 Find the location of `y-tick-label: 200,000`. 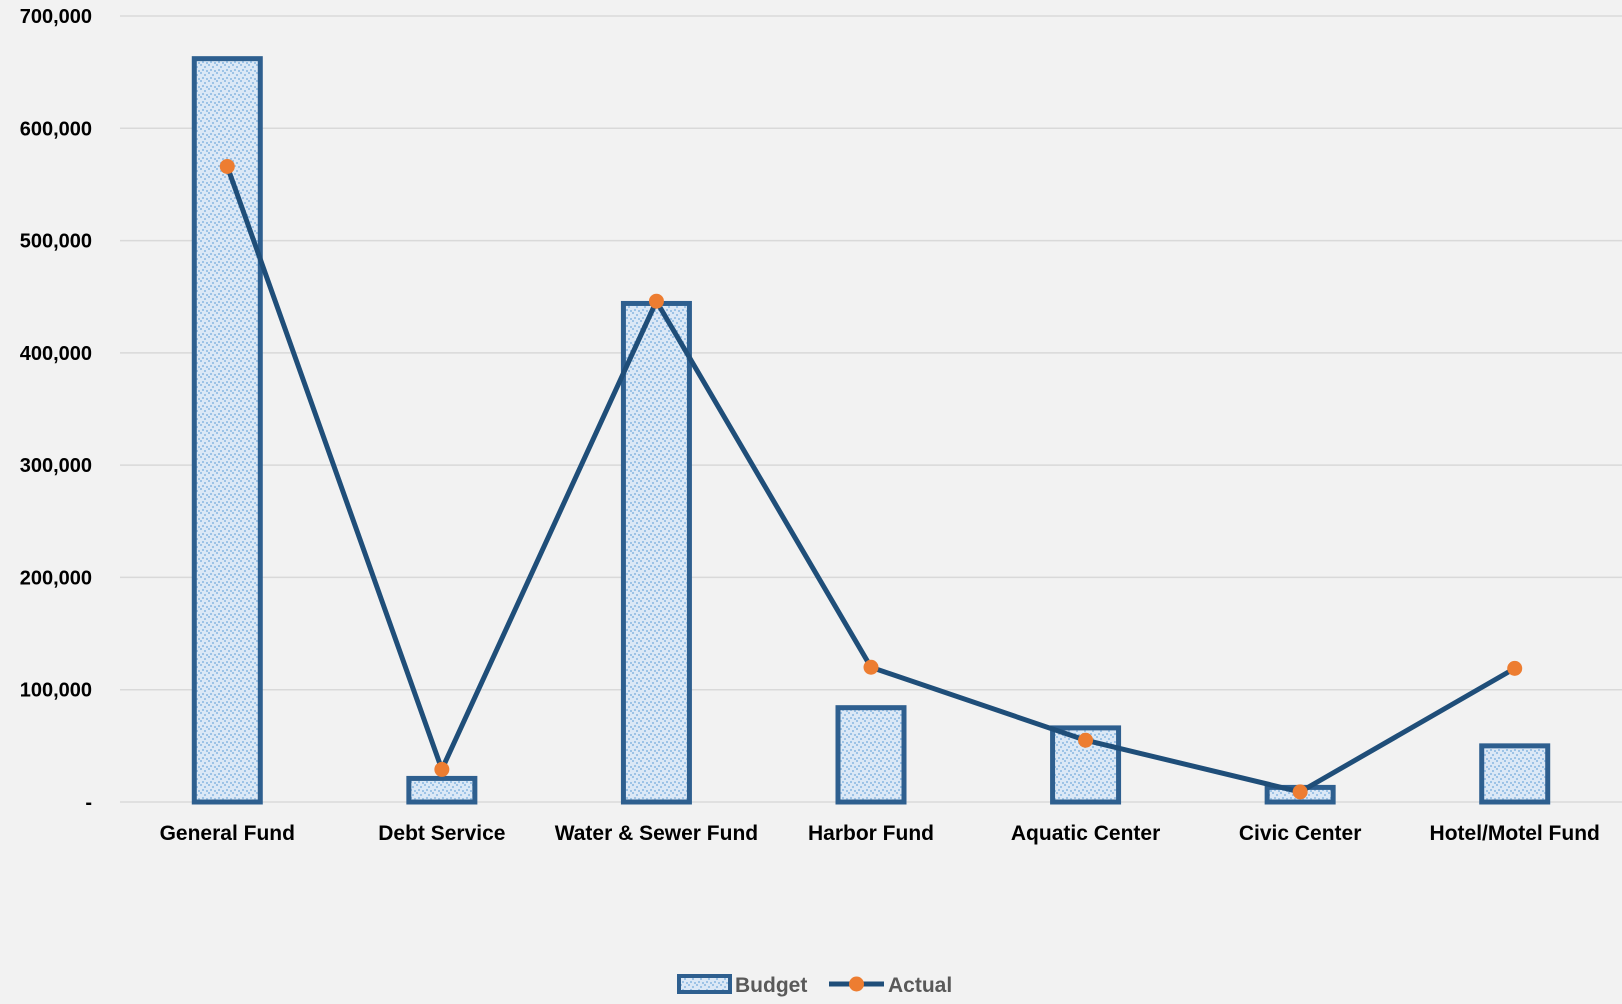

y-tick-label: 200,000 is located at coordinates (56, 578).